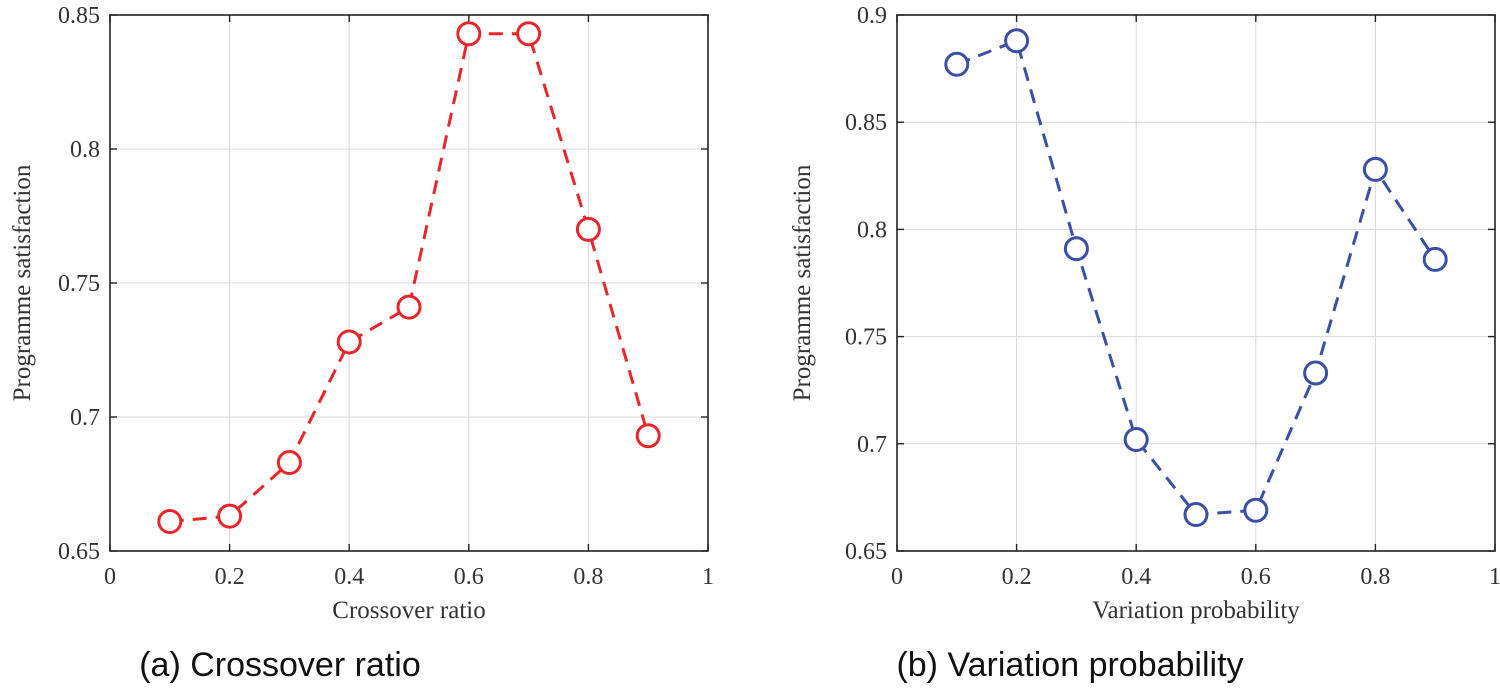  What do you see at coordinates (1069, 665) in the screenshot?
I see `chart-caption: (b) Variation probability` at bounding box center [1069, 665].